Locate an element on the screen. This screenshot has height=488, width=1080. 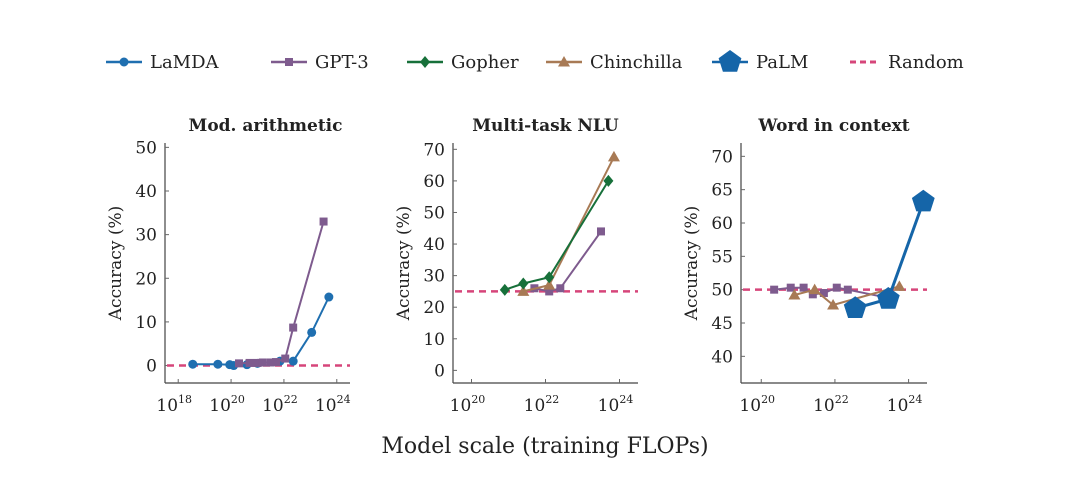
legend-label: PaLM is located at coordinates (782, 62).